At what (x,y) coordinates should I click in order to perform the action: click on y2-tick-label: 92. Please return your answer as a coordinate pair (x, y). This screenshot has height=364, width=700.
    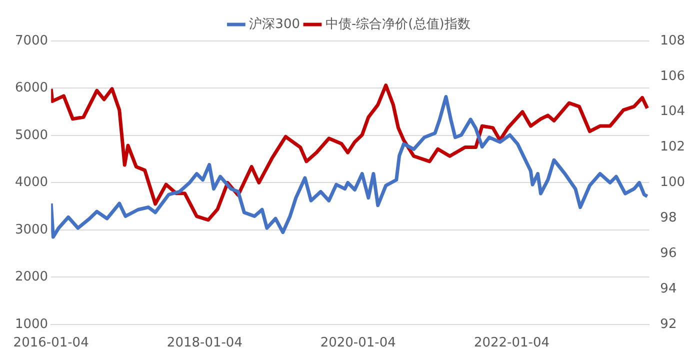
    Looking at the image, I should click on (668, 324).